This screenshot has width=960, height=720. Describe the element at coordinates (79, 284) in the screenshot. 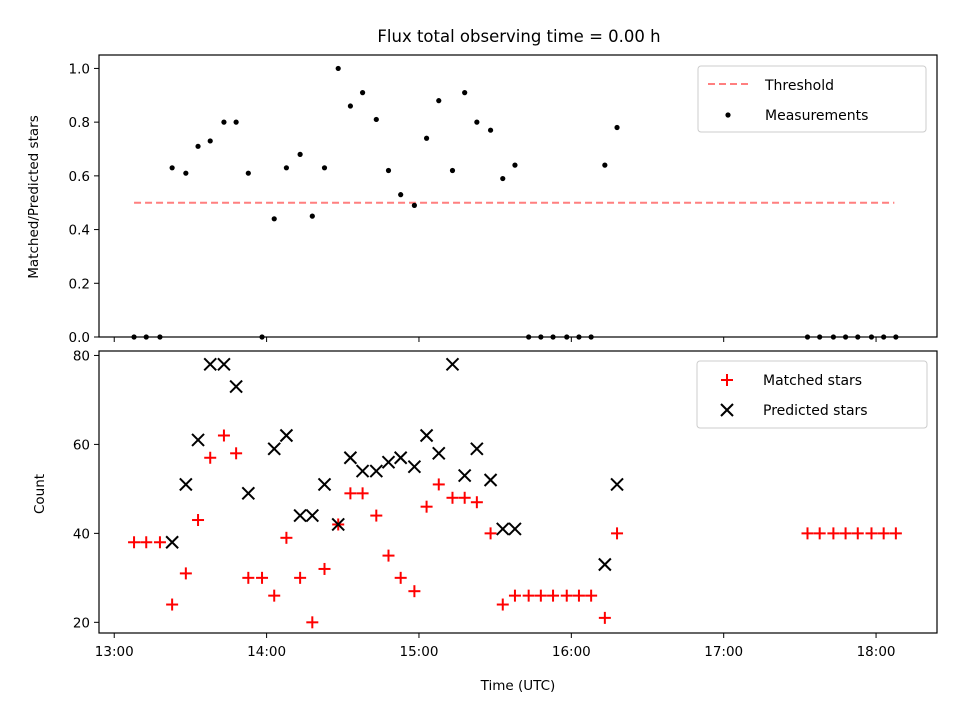

I see `top-y-tick-label: 0.2` at that location.